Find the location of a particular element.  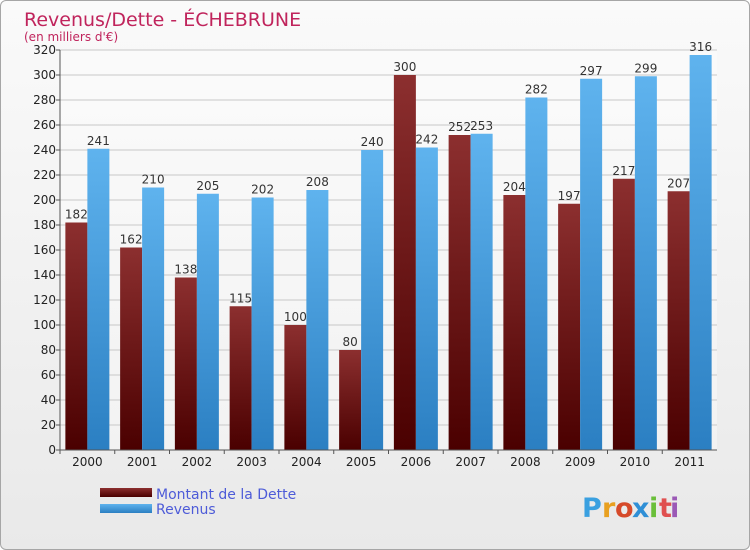

logo-letter: x is located at coordinates (640, 508).